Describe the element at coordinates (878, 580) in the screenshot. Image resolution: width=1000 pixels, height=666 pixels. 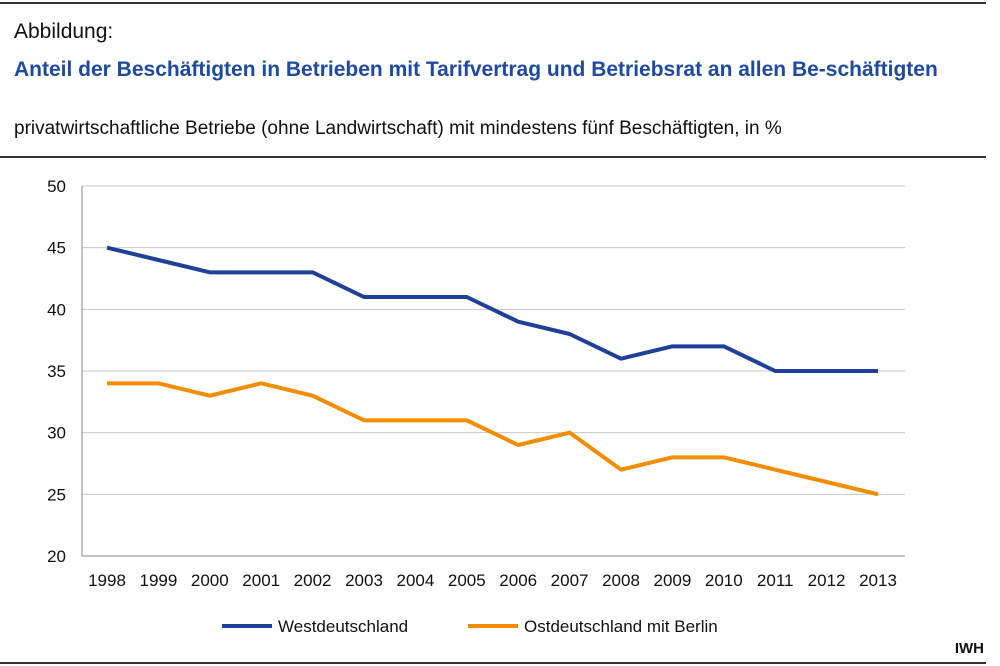
I see `x-tick-label: 2013` at that location.